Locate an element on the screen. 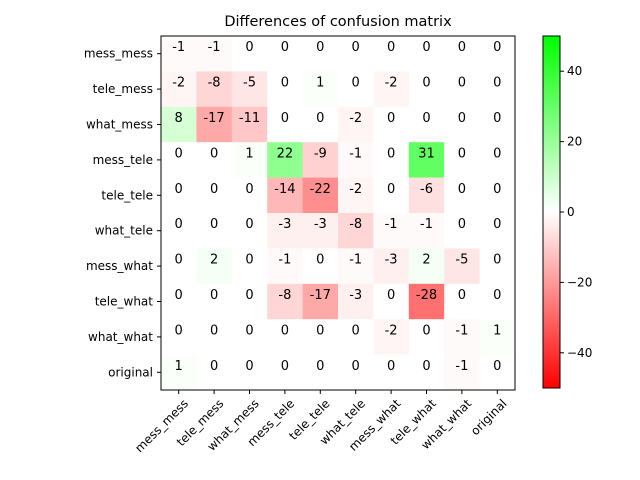 This screenshot has width=640, height=480. colorbar is located at coordinates (551, 212).